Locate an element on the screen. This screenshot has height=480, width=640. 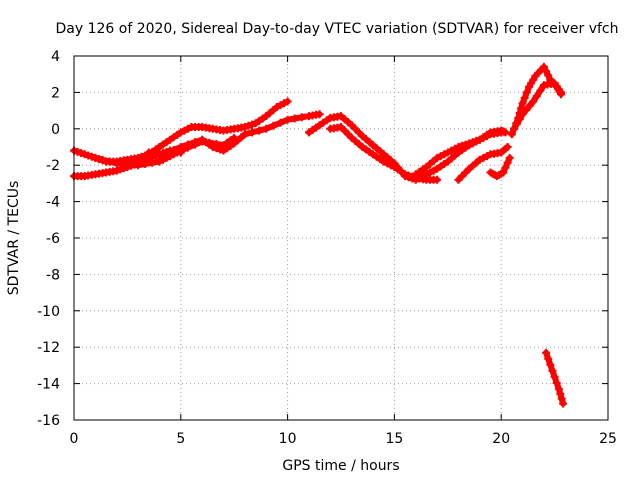
y-tick-label: 0 is located at coordinates (55, 130).